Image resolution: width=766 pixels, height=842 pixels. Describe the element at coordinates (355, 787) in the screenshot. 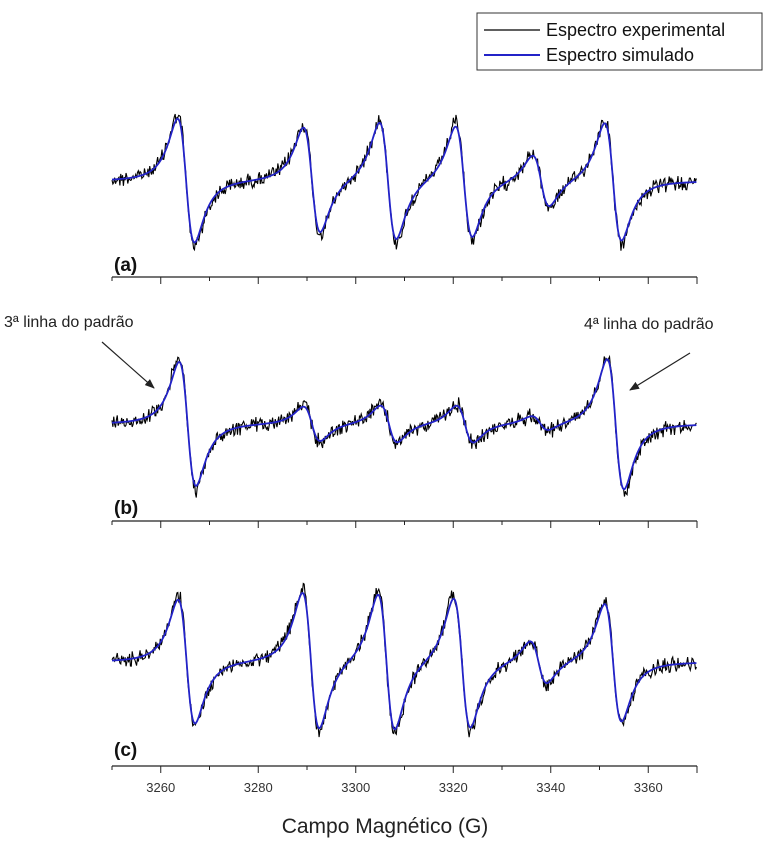

I see `x-tick-label: 3300` at that location.